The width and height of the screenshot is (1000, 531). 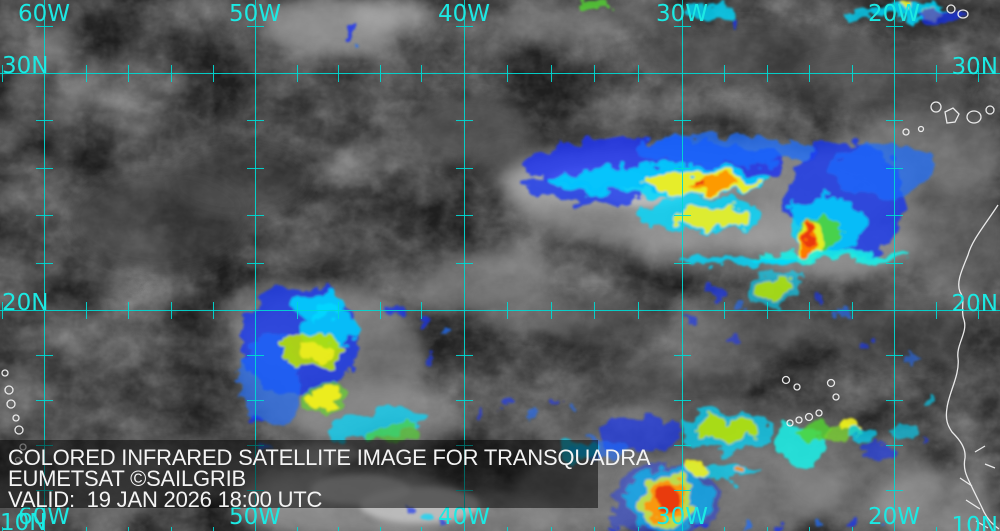 What do you see at coordinates (974, 522) in the screenshot?
I see `latitude-label-bottom-right: 10N` at bounding box center [974, 522].